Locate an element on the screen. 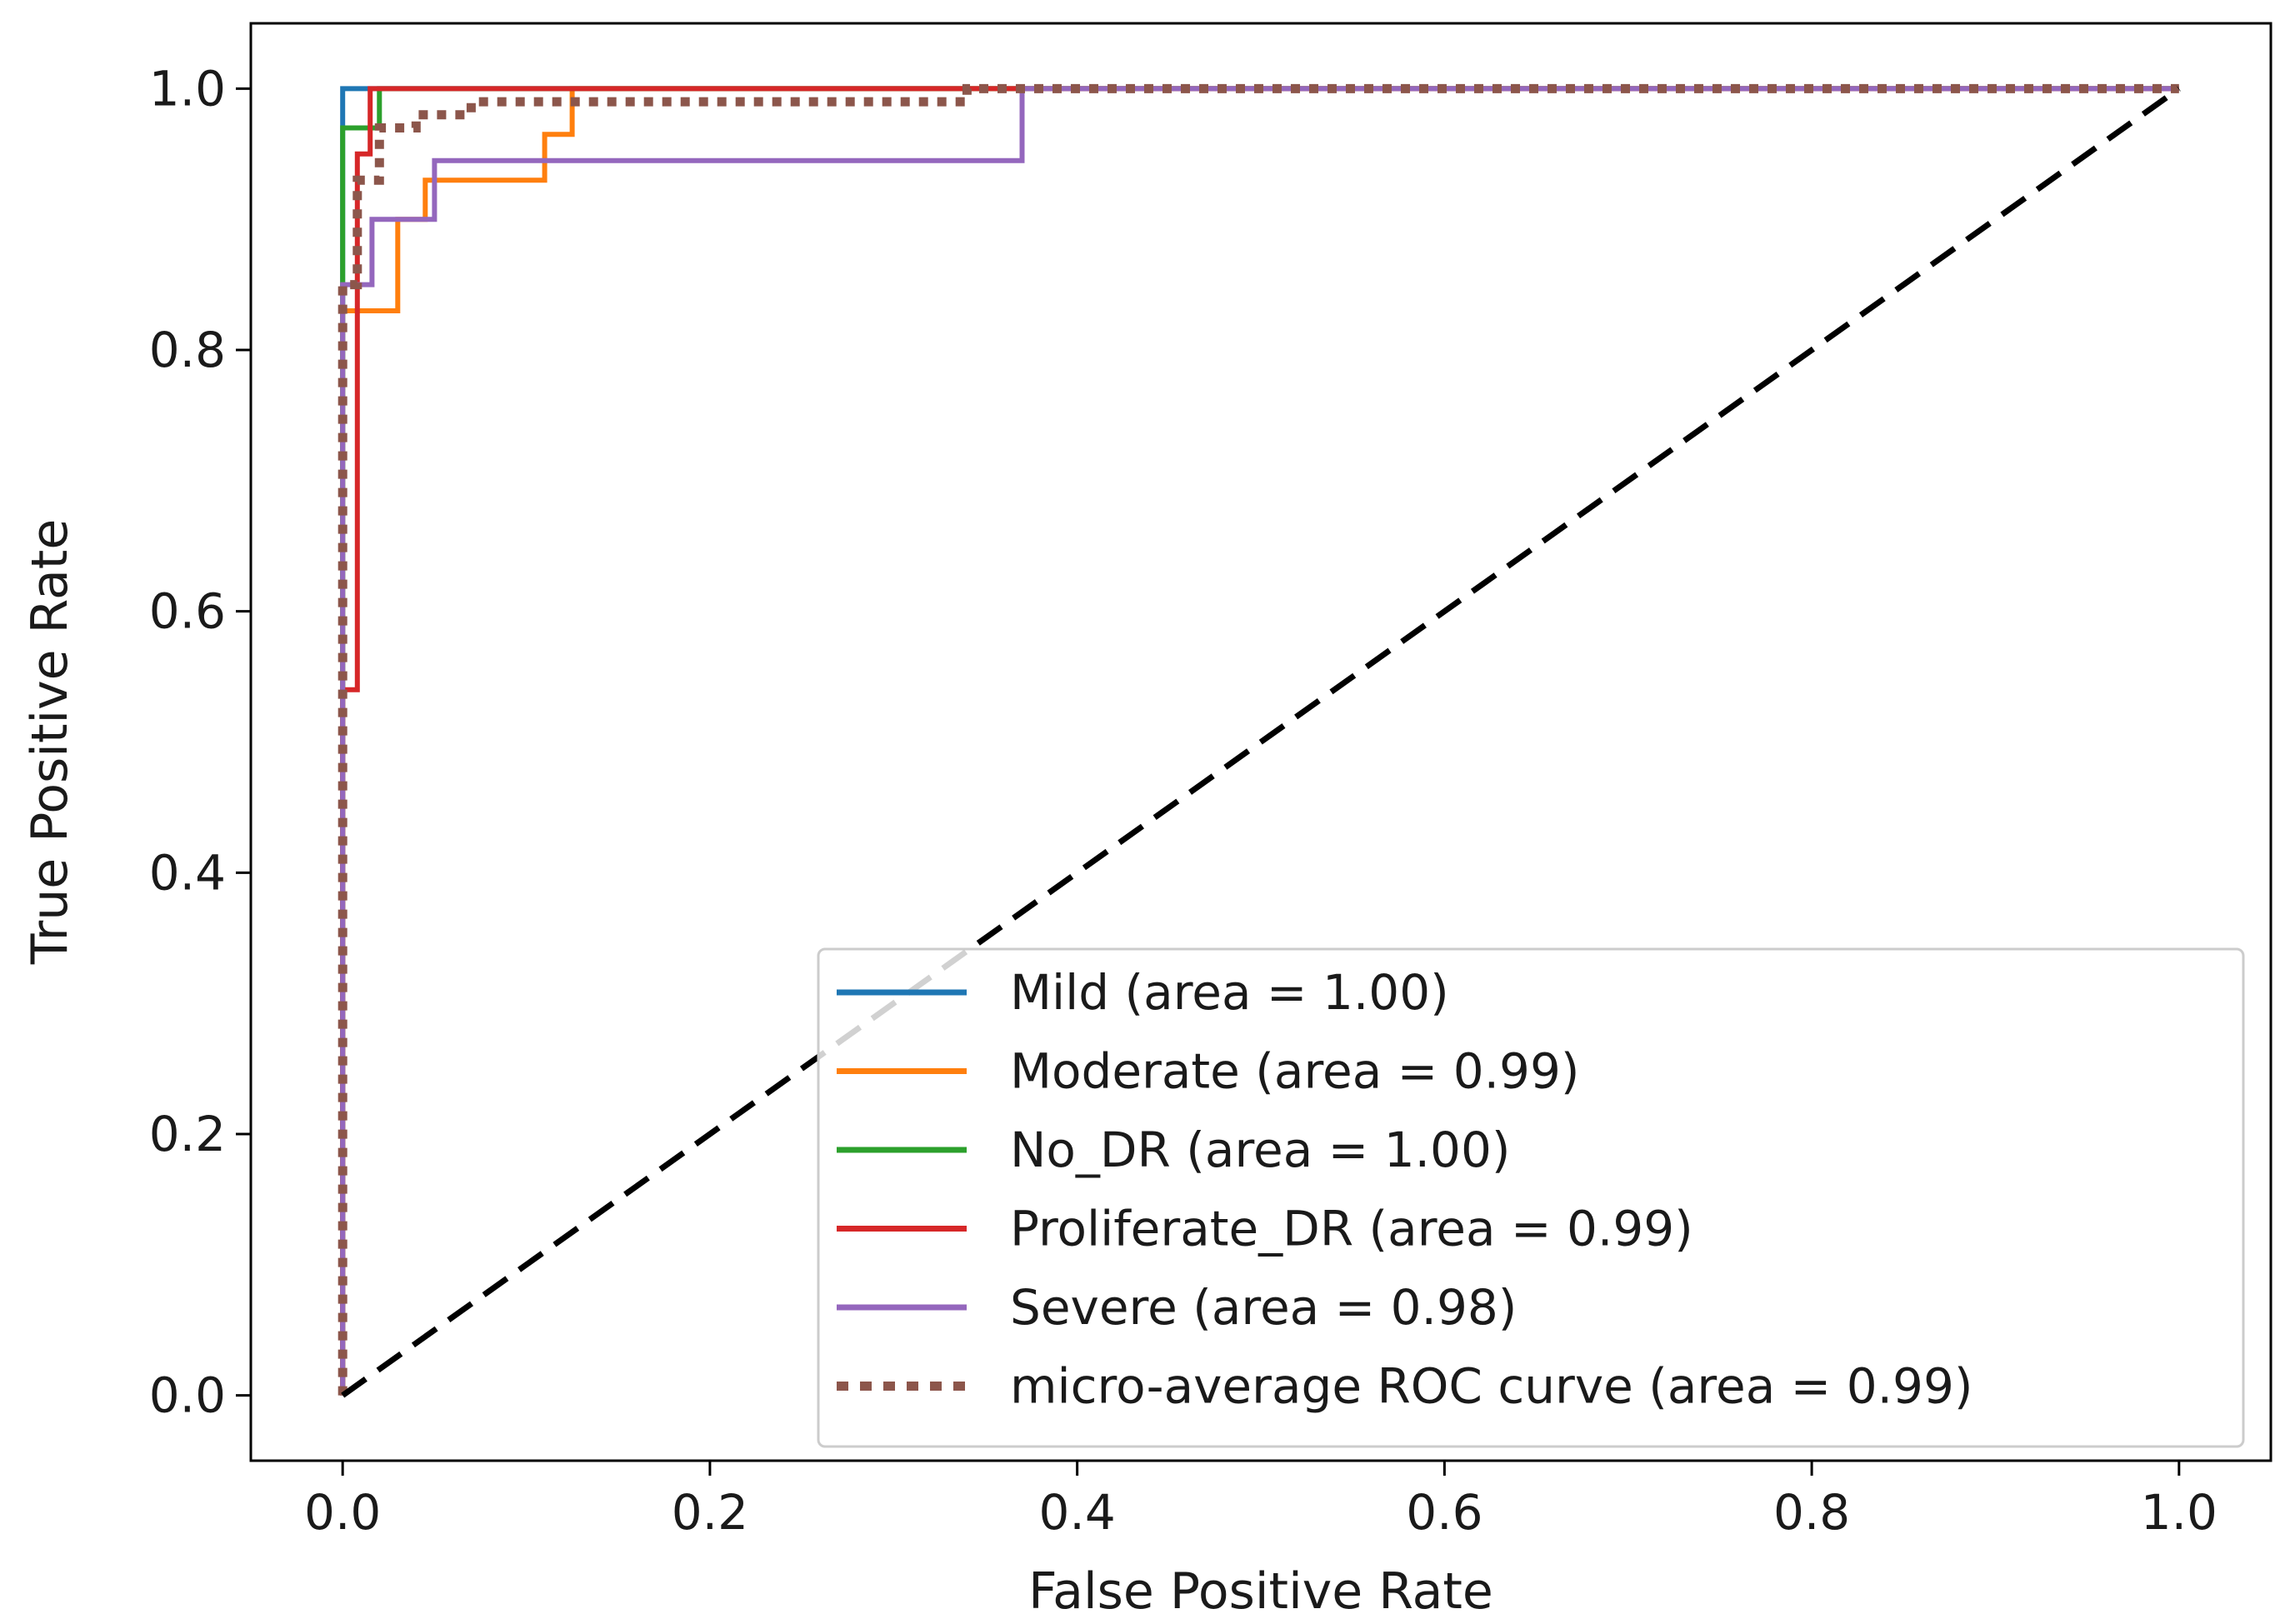 The height and width of the screenshot is (1624, 2285). y-tick-label: 0.6 is located at coordinates (187, 611).